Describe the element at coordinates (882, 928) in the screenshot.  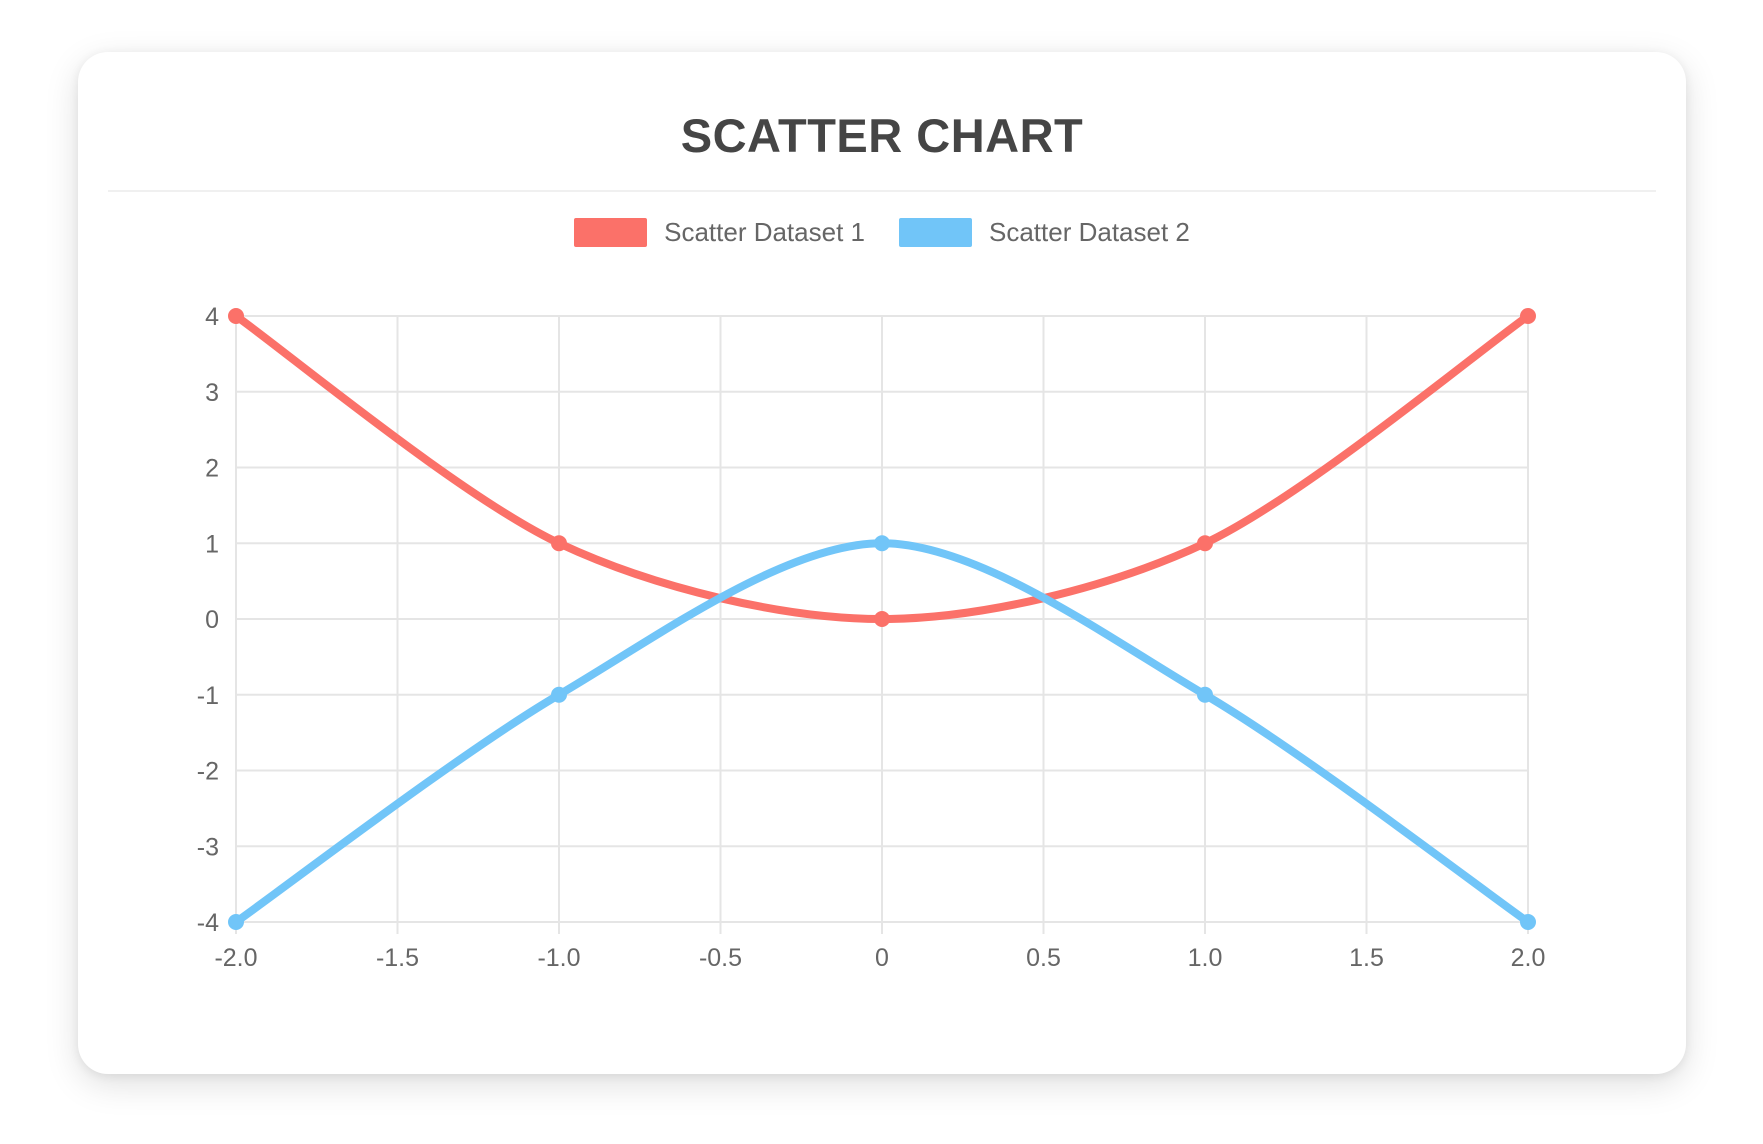
I see `axis-ticks` at that location.